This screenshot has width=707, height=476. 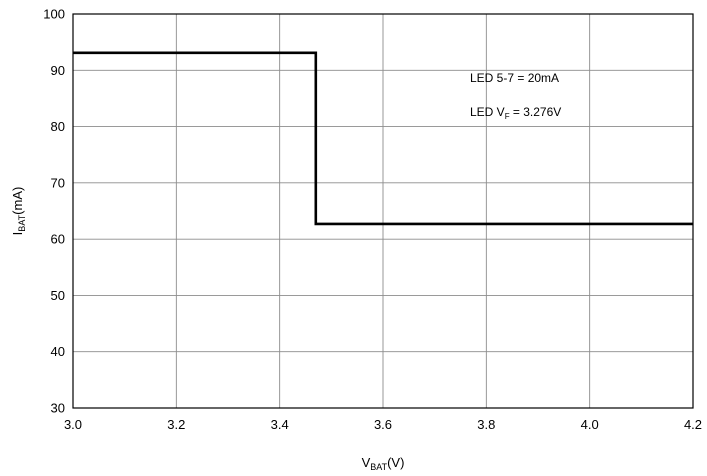 I want to click on y-tick-label: 100, so click(x=54, y=14).